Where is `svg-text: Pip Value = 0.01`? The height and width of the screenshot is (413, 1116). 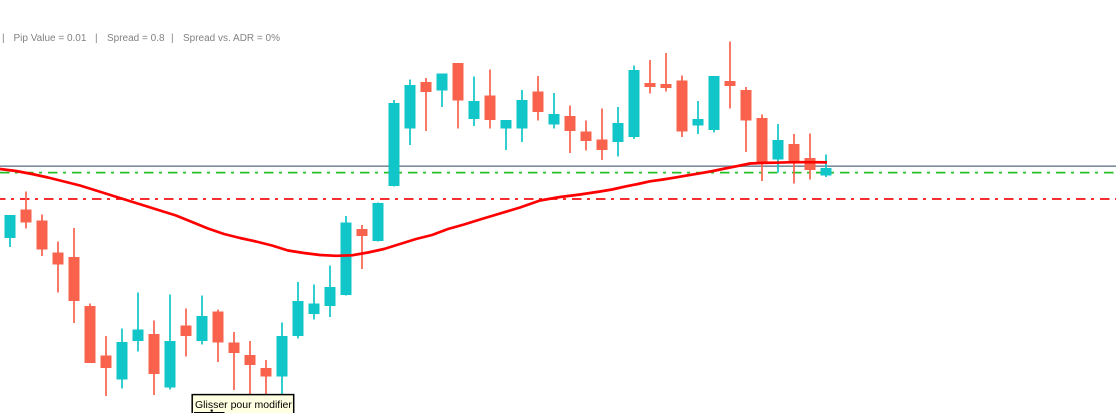 svg-text: Pip Value = 0.01 is located at coordinates (50, 38).